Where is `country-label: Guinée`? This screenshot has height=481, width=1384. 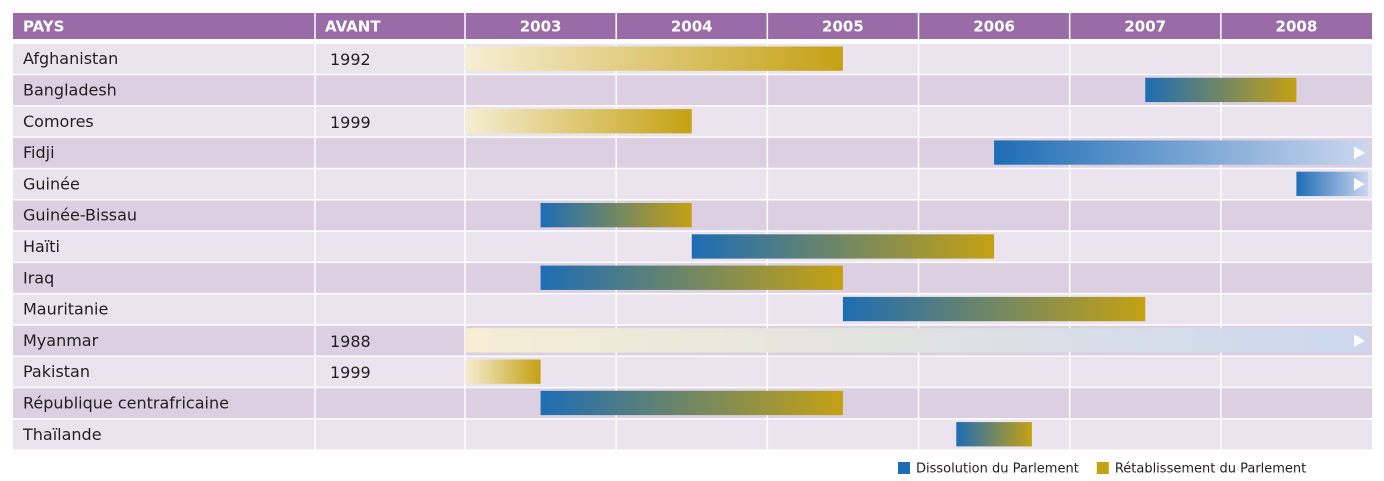 country-label: Guinée is located at coordinates (51, 183).